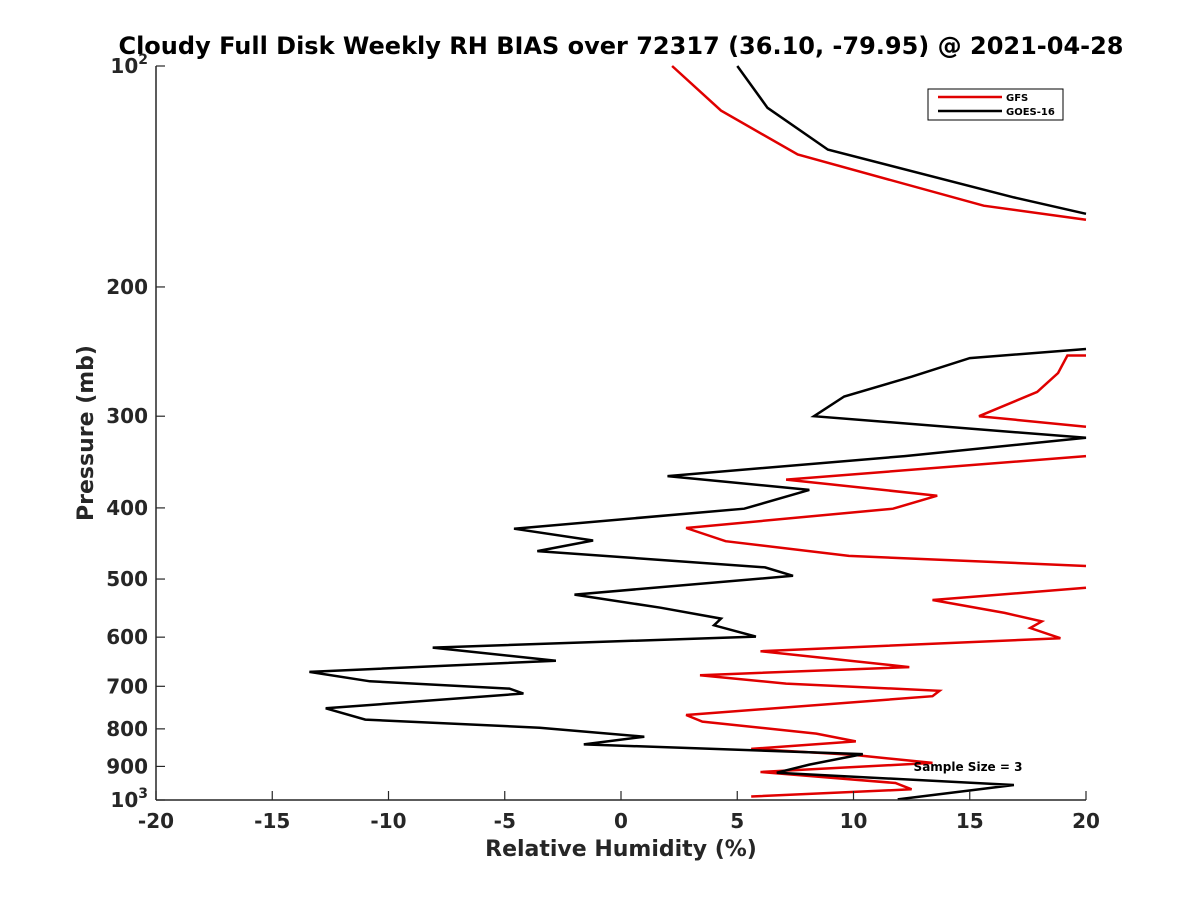  I want to click on y-tick-label: 400, so click(127, 508).